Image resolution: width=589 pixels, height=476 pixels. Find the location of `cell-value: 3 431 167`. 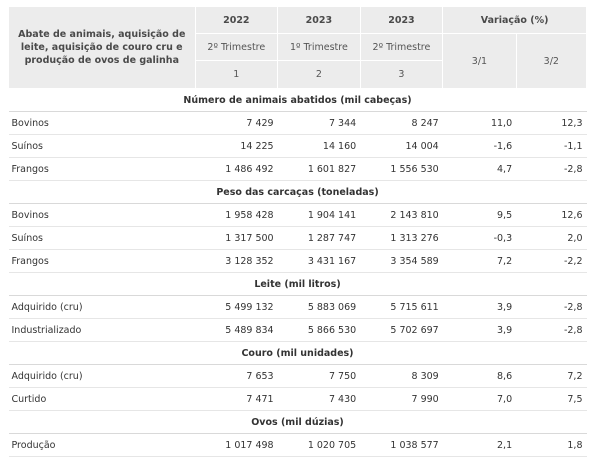

cell-value: 3 431 167 is located at coordinates (319, 261).